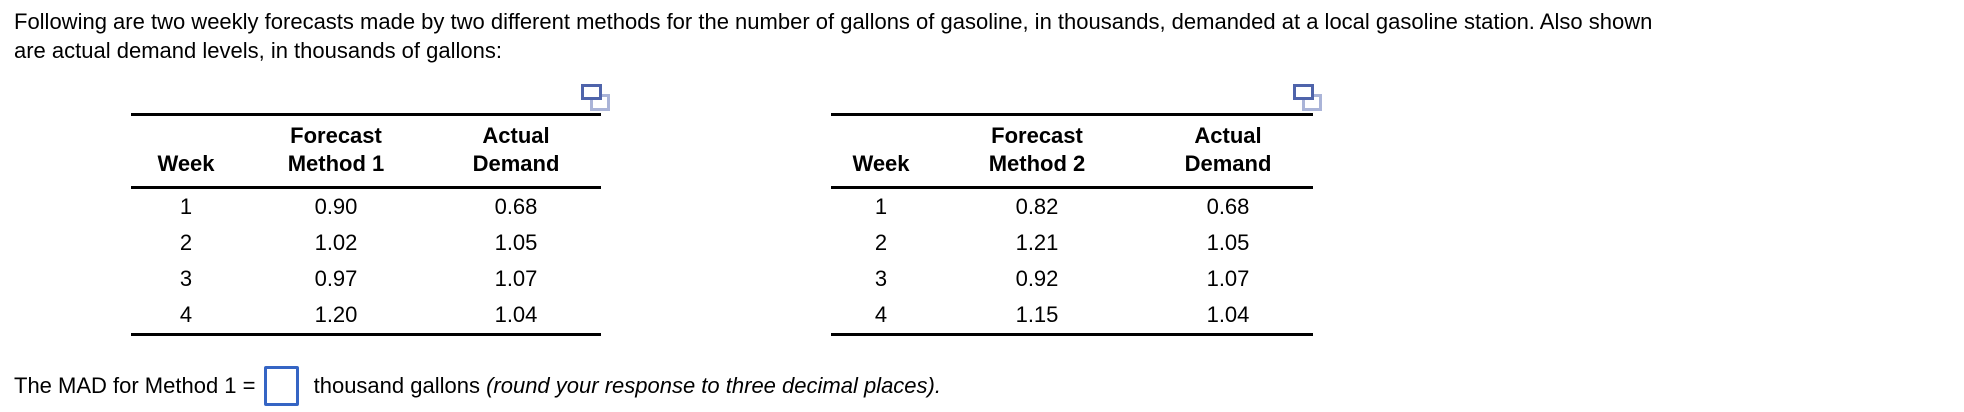  Describe the element at coordinates (336, 206) in the screenshot. I see `cell-forecast: 0.90` at that location.